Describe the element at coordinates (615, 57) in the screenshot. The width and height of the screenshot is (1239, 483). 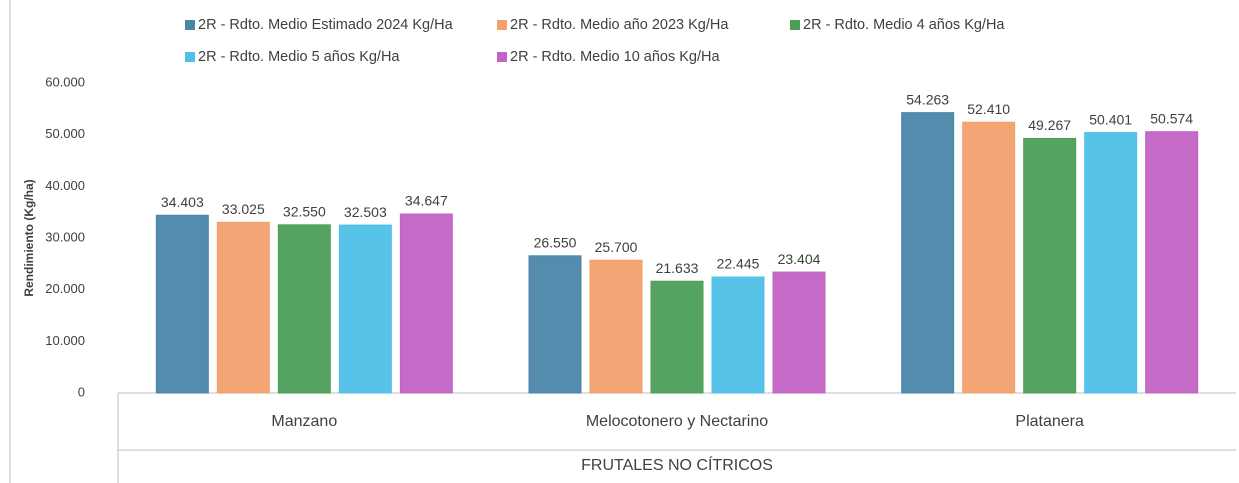
I see `legend-label: 2R - Rdto. Medio 10 años Kg/Ha` at that location.